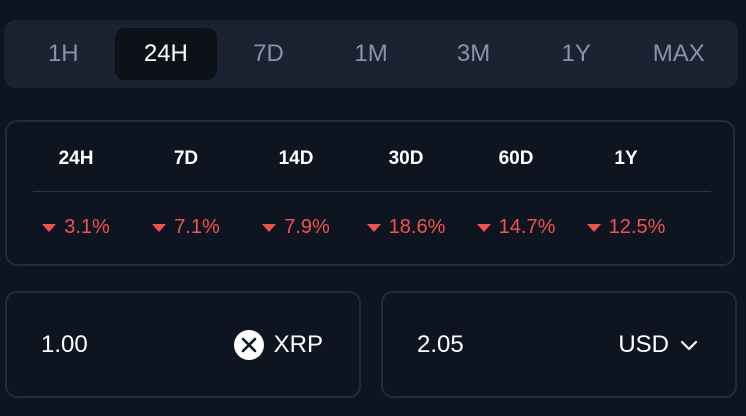 The height and width of the screenshot is (416, 746). Describe the element at coordinates (516, 158) in the screenshot. I see `stats-header-60d: 60D` at that location.